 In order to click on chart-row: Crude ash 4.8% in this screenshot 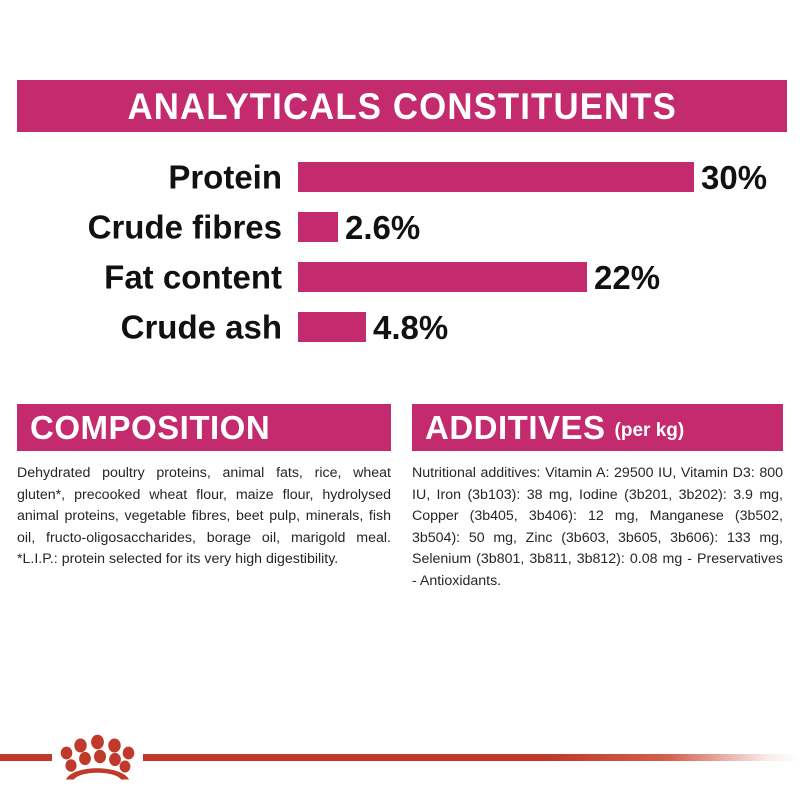, I will do `click(400, 327)`.